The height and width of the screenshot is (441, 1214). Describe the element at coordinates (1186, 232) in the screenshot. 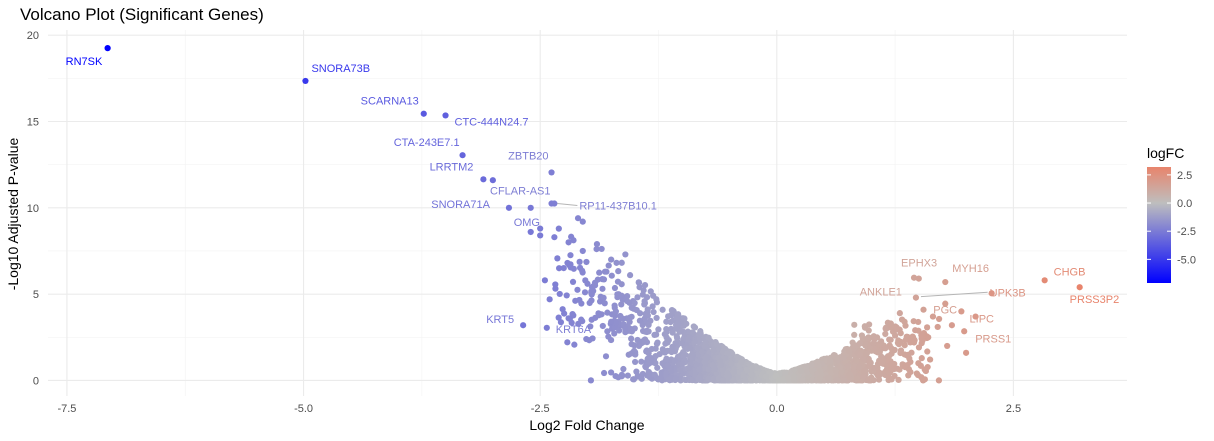

I see `legend-tick-label: -2.5` at that location.